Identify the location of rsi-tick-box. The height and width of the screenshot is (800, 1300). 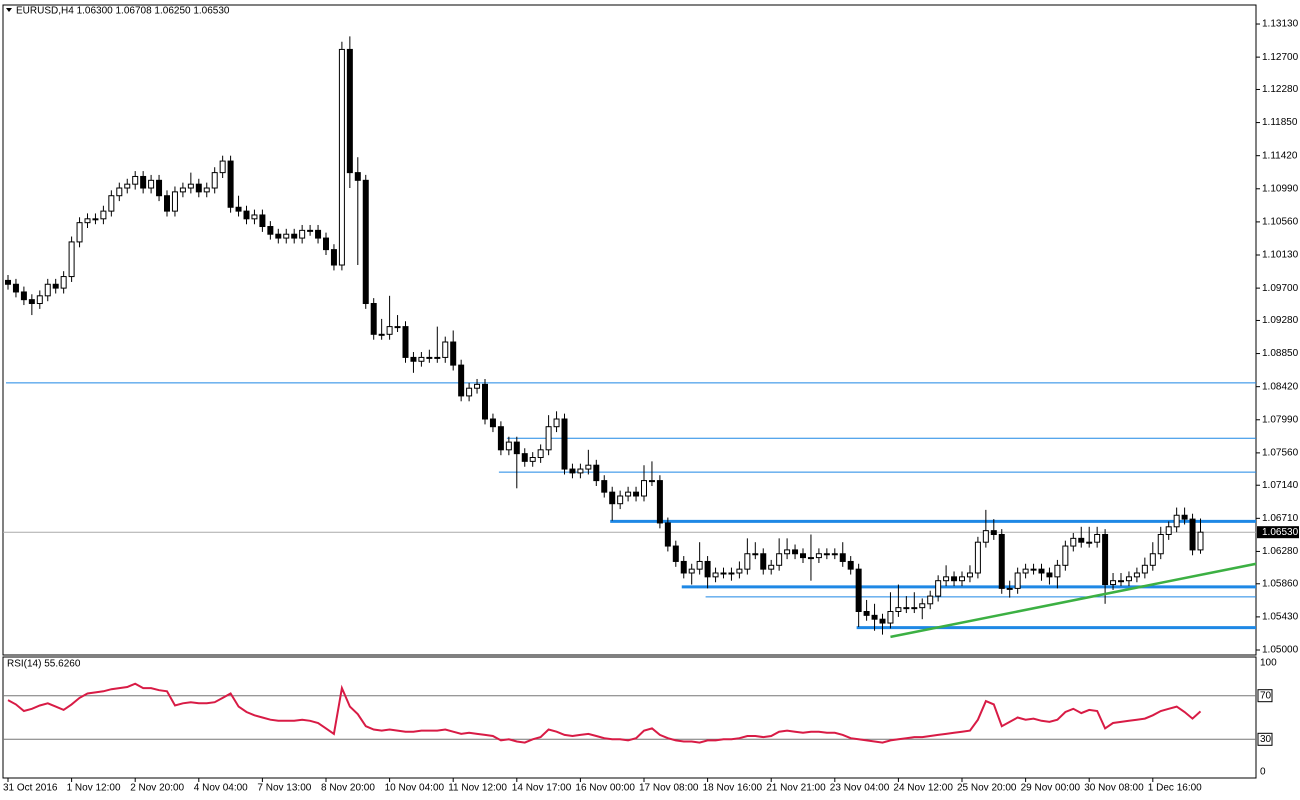
(1265, 739).